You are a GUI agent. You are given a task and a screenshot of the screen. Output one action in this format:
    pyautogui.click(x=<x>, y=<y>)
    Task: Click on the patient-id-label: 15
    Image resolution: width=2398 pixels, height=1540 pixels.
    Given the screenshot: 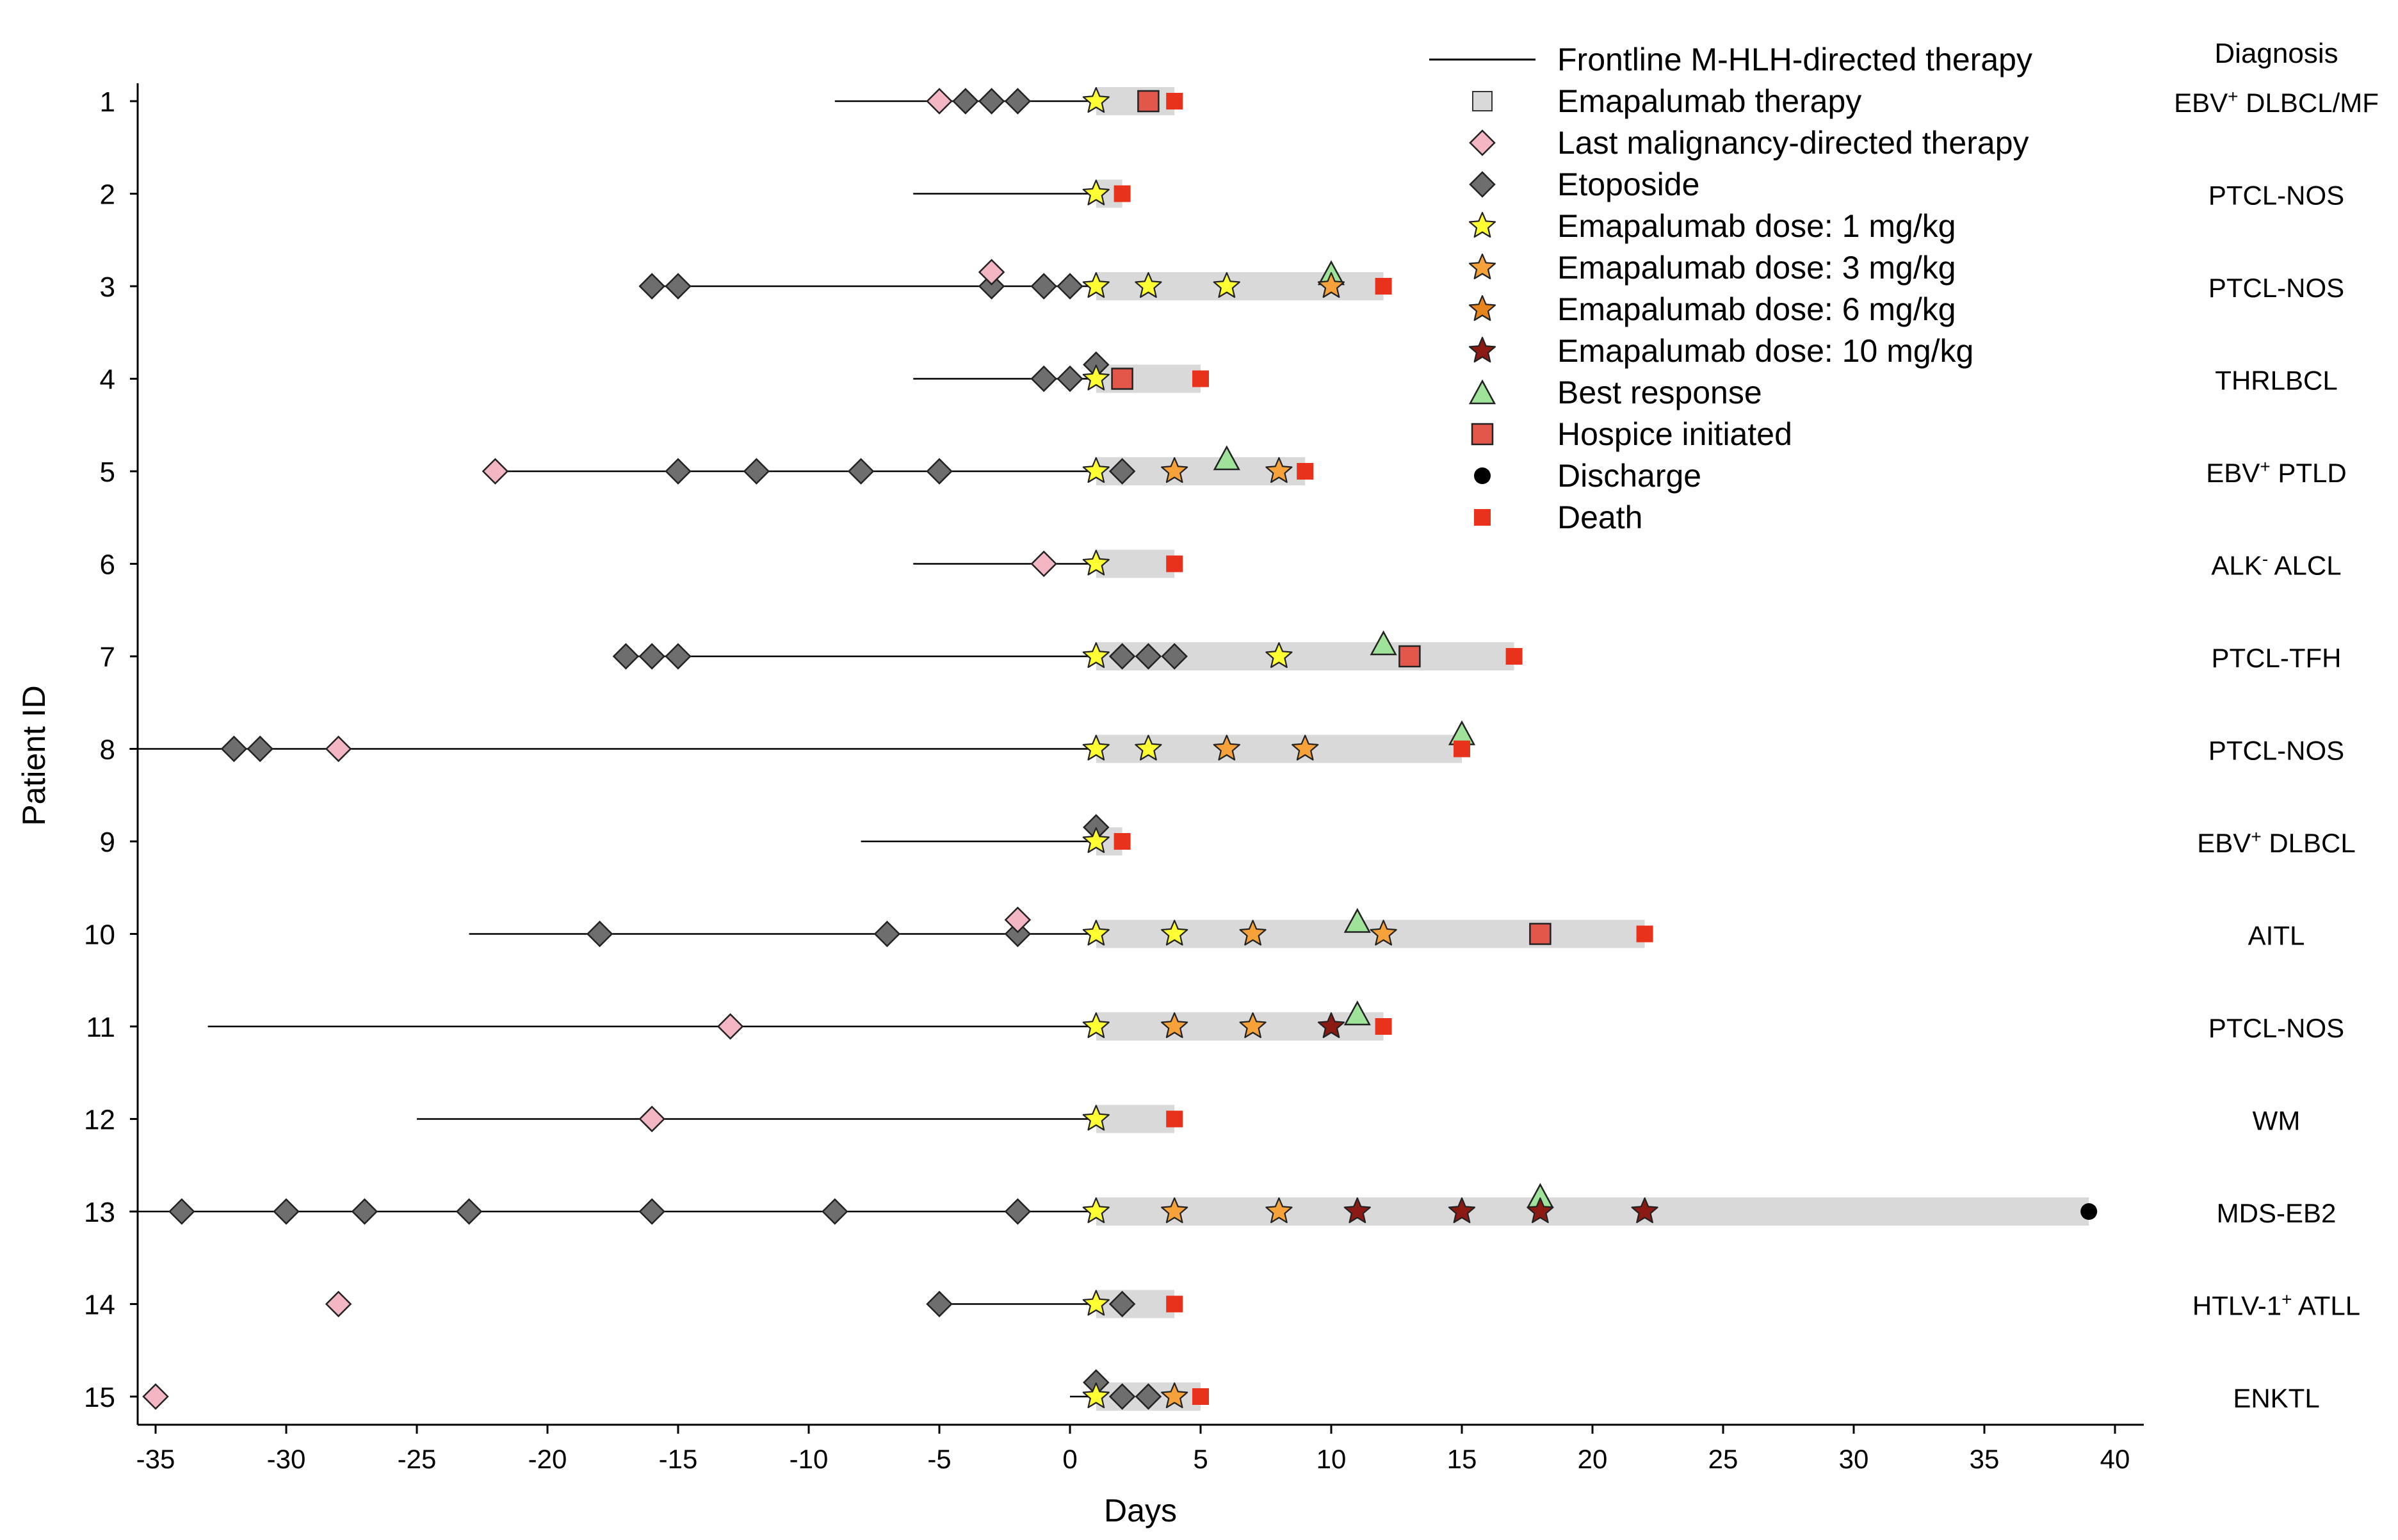 What is the action you would take?
    pyautogui.click(x=99, y=1397)
    